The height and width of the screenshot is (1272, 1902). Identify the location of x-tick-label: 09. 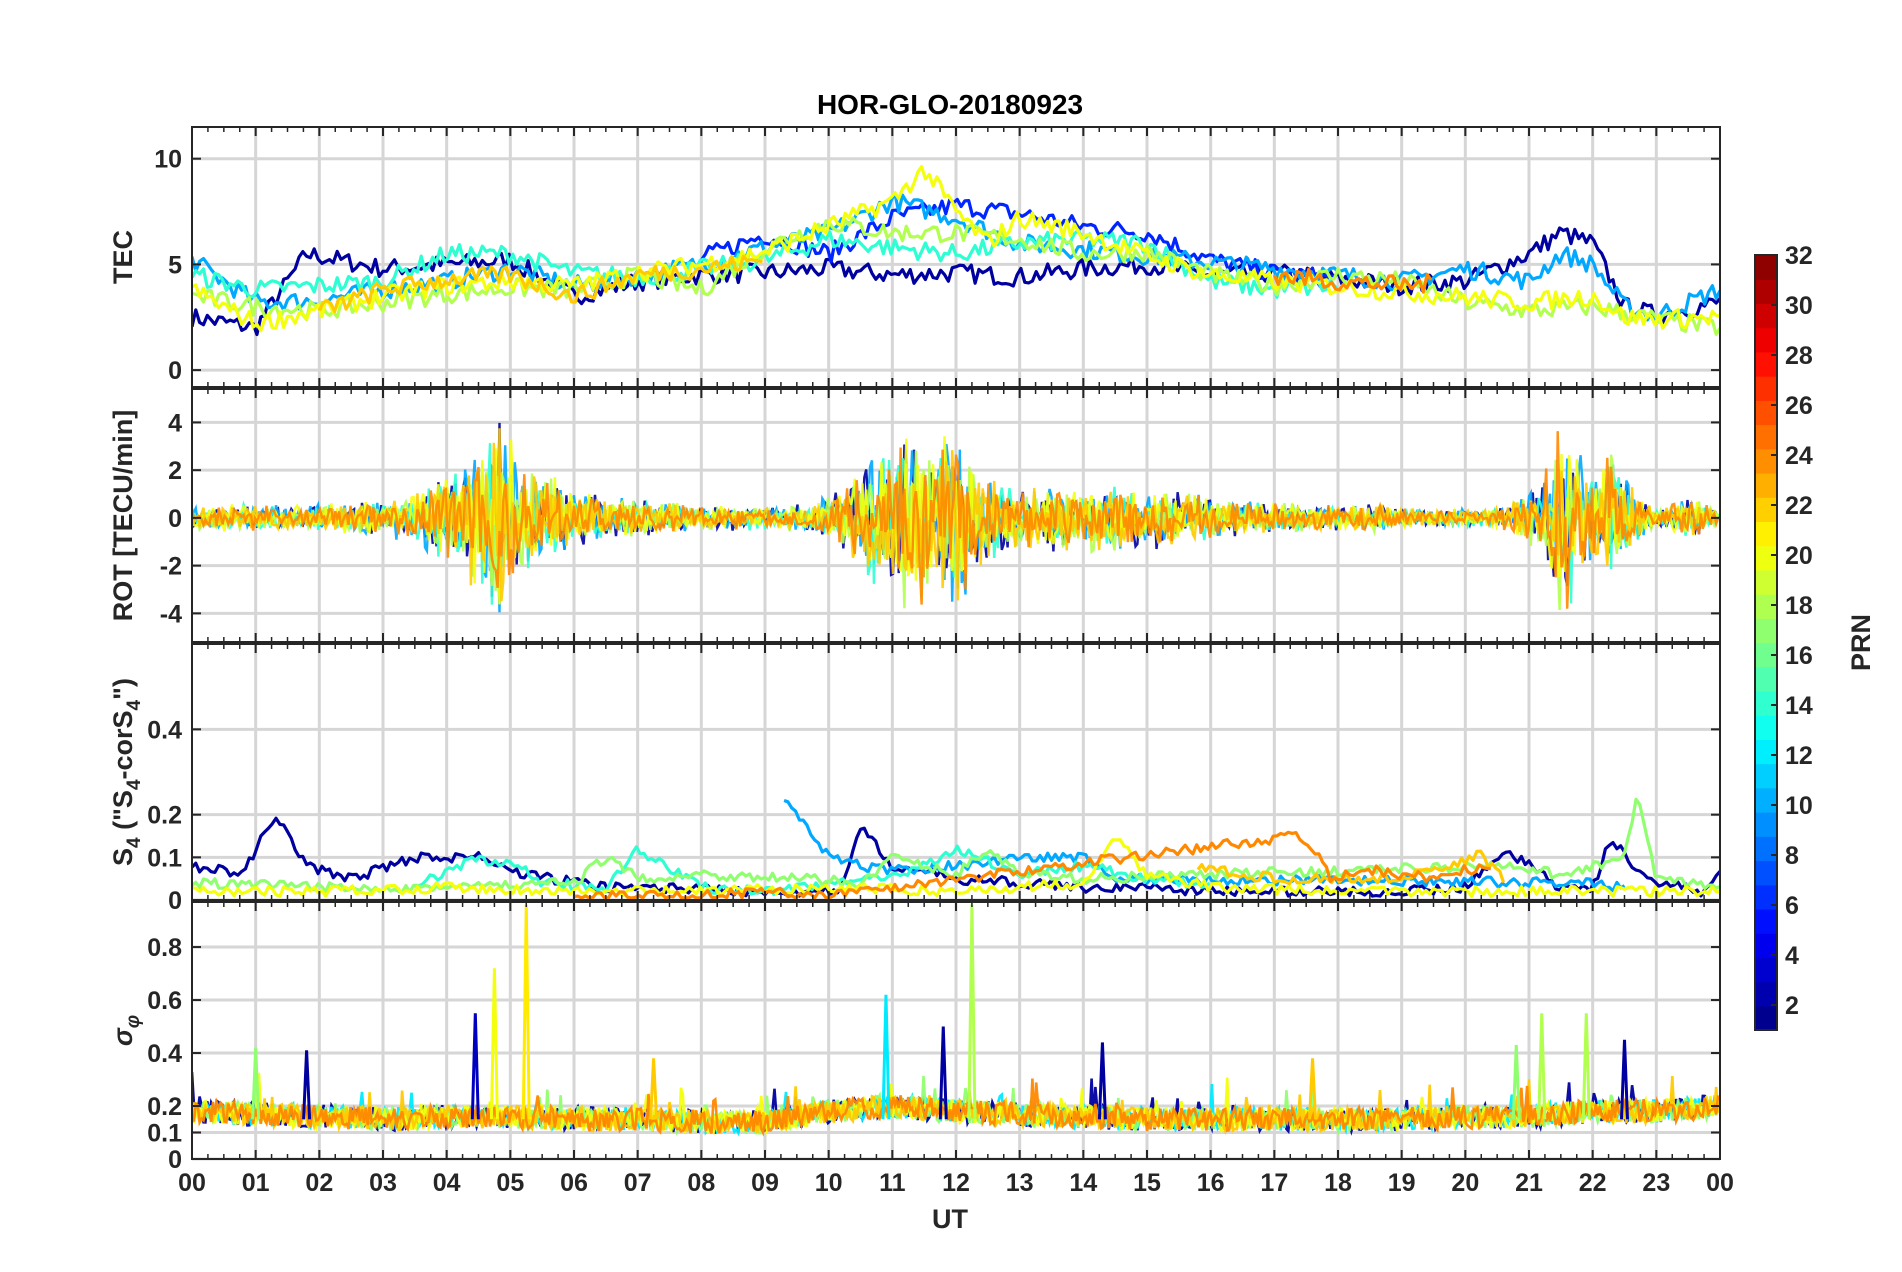
(765, 1183).